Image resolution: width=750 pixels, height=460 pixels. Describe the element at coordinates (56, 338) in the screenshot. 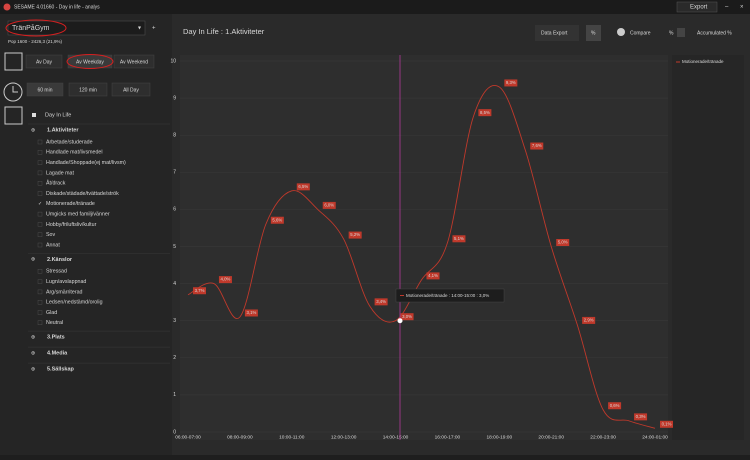

I see `group-label: 3.Plats` at that location.